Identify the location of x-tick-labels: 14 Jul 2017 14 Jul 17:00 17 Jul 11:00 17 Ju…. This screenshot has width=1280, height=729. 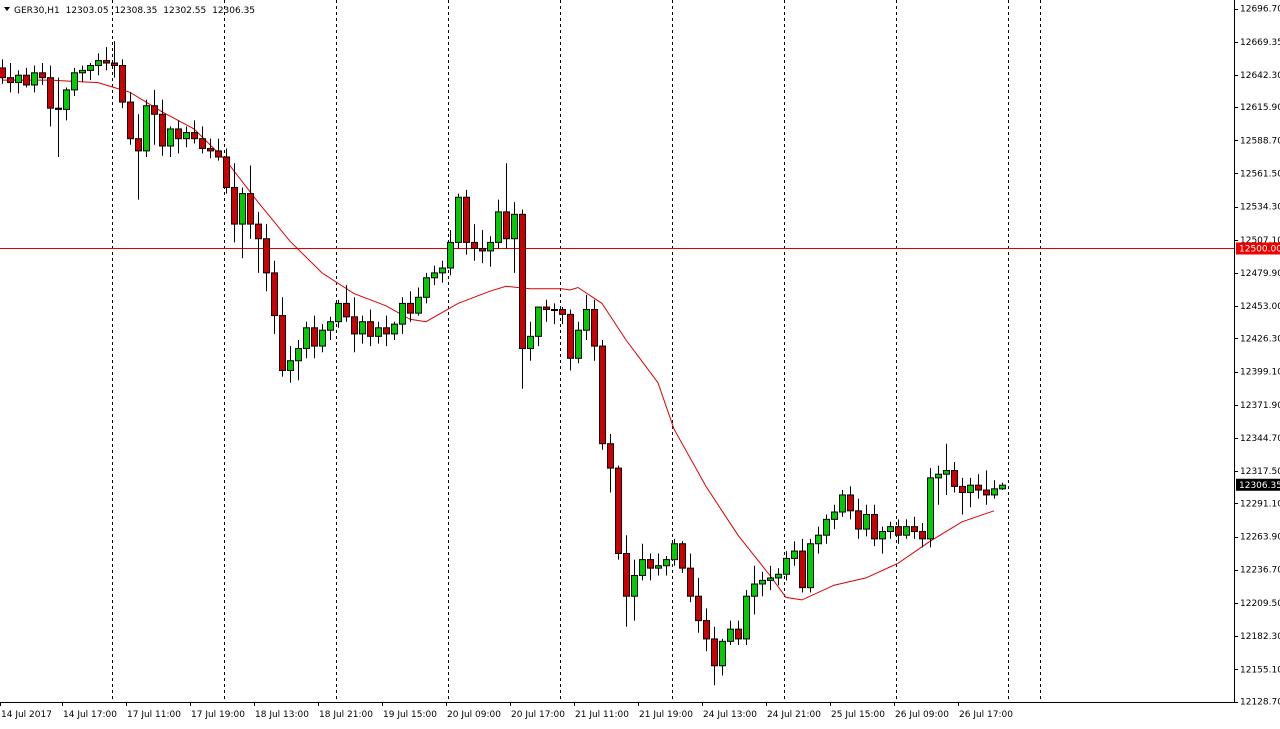
(506, 711).